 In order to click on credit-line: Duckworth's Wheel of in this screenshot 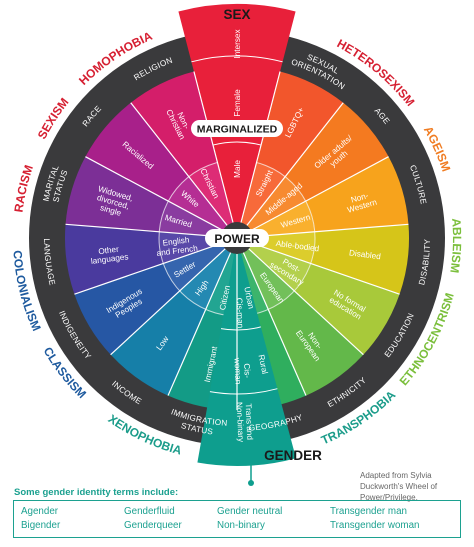, I will do `click(399, 486)`.